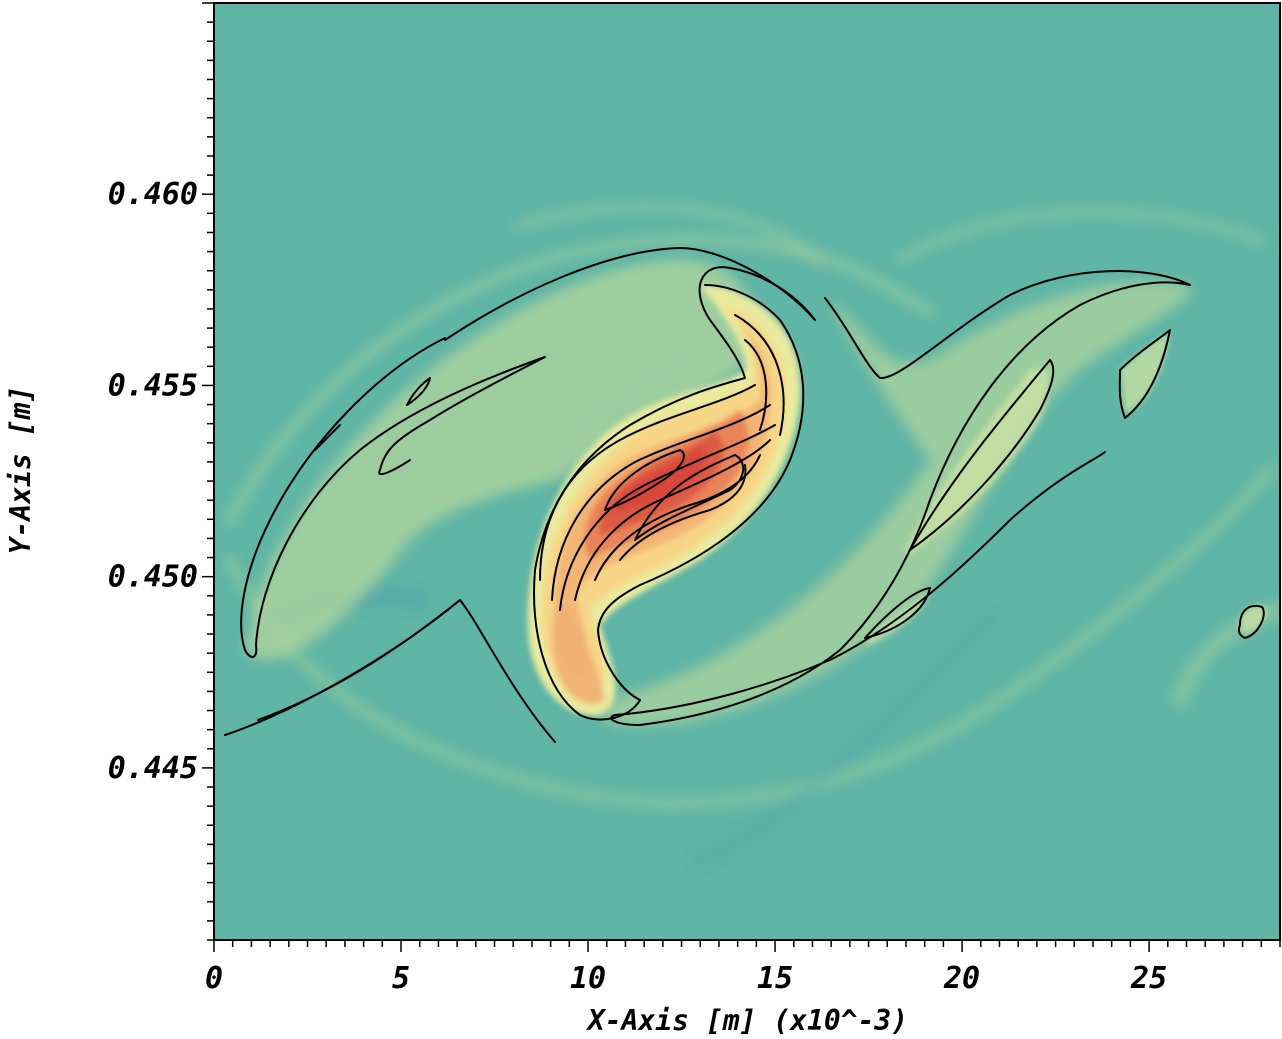  What do you see at coordinates (747, 1020) in the screenshot?
I see `x-axis-title: X-Axis [m] (x10^-3)` at bounding box center [747, 1020].